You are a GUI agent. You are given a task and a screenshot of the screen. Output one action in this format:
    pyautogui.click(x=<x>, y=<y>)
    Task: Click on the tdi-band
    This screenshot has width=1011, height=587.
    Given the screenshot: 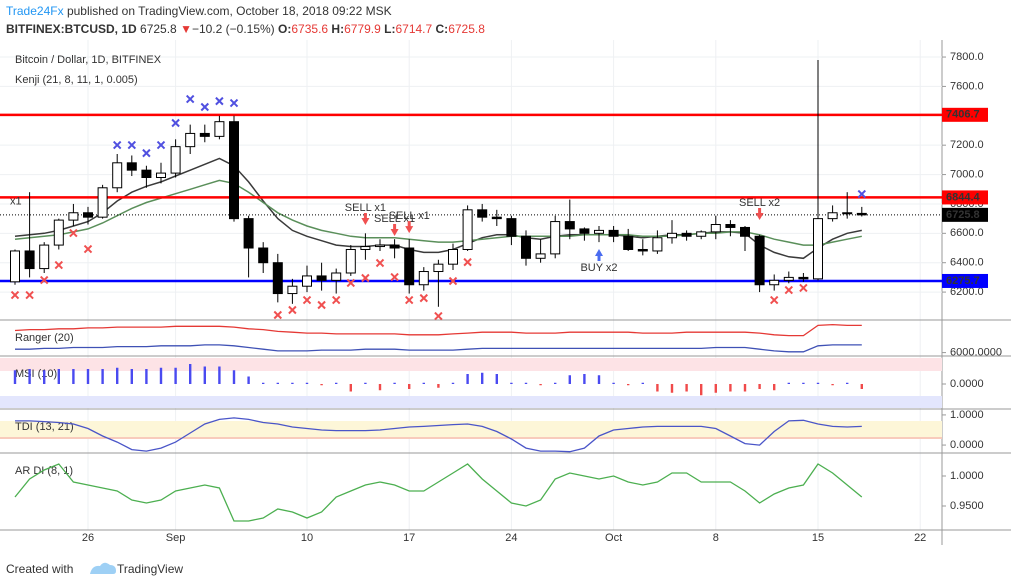 What is the action you would take?
    pyautogui.click(x=471, y=430)
    